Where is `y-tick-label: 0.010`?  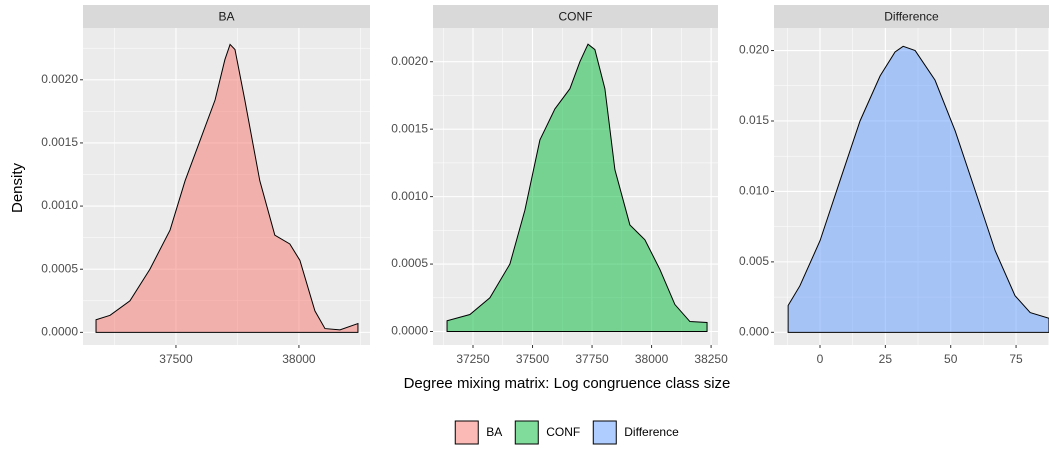 y-tick-label: 0.010 is located at coordinates (754, 191).